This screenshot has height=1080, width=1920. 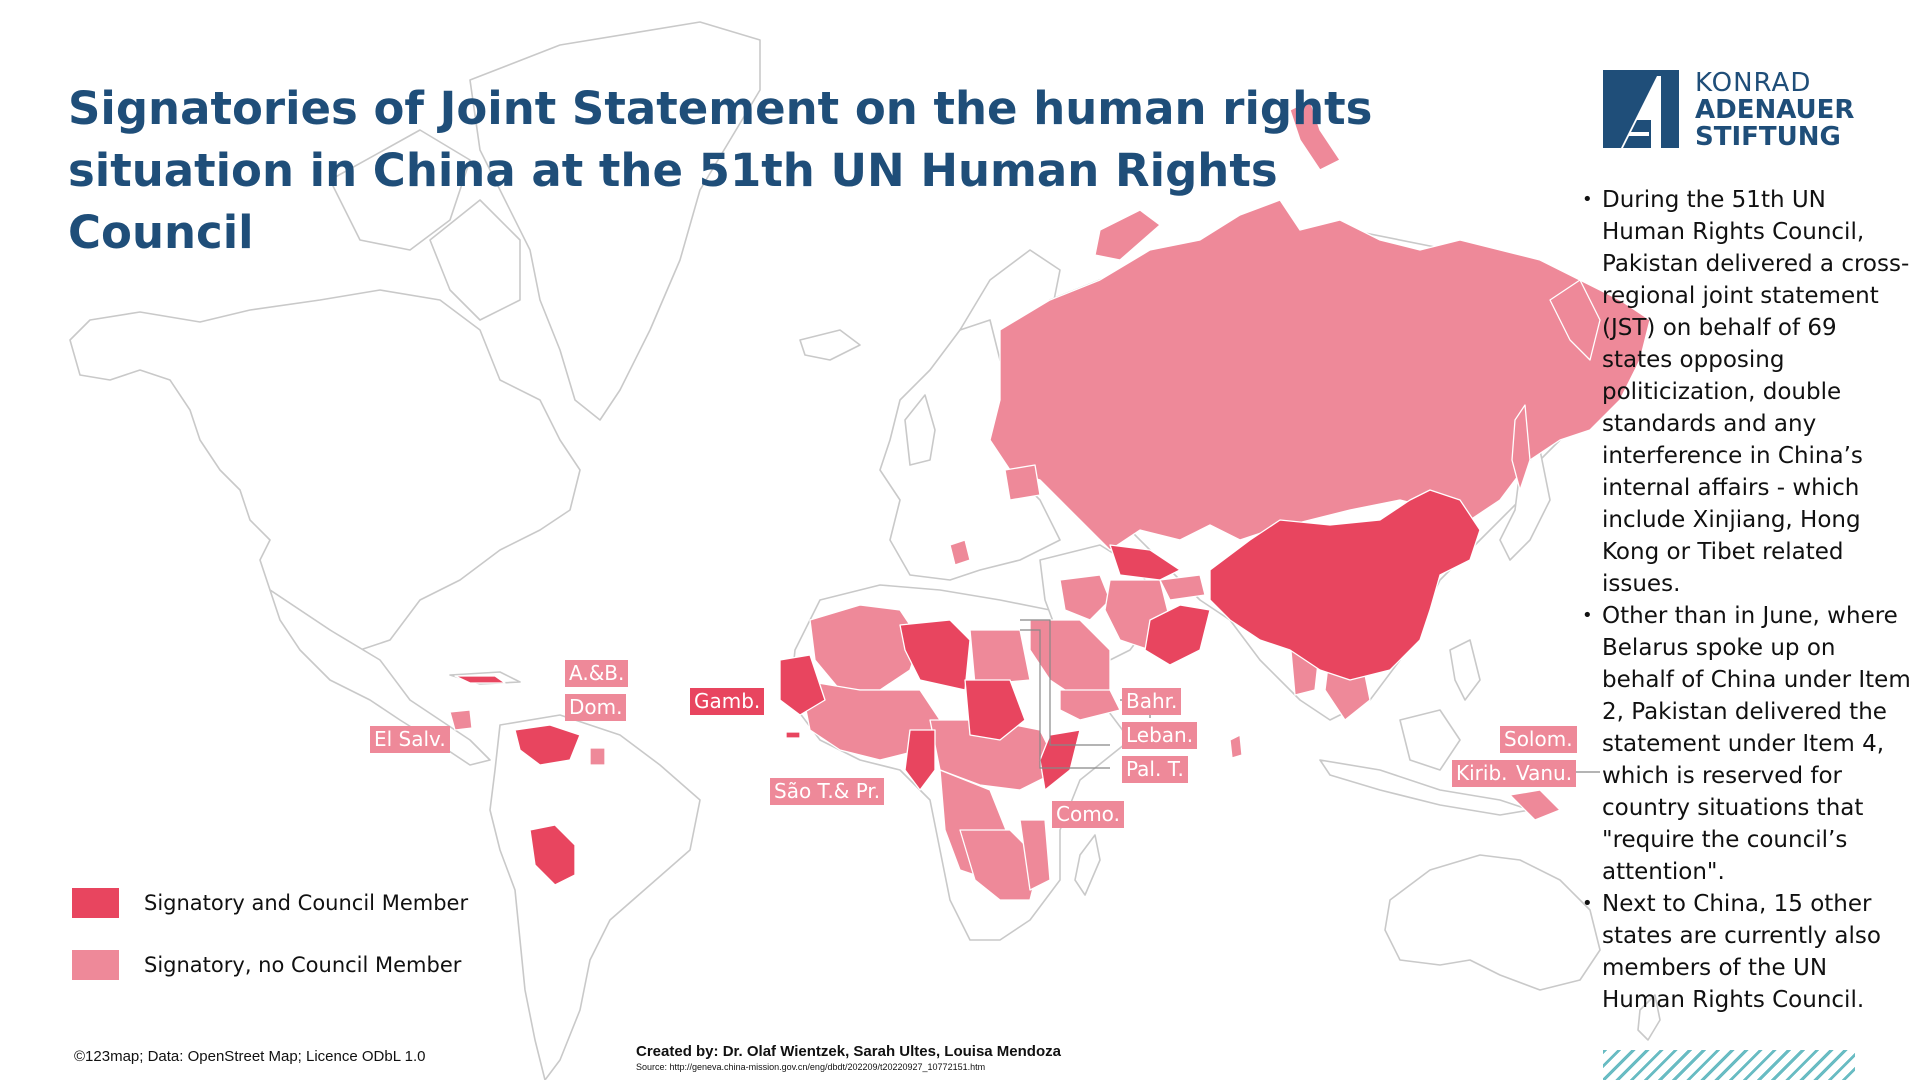 What do you see at coordinates (1000, 657) in the screenshot?
I see `egypt-region` at bounding box center [1000, 657].